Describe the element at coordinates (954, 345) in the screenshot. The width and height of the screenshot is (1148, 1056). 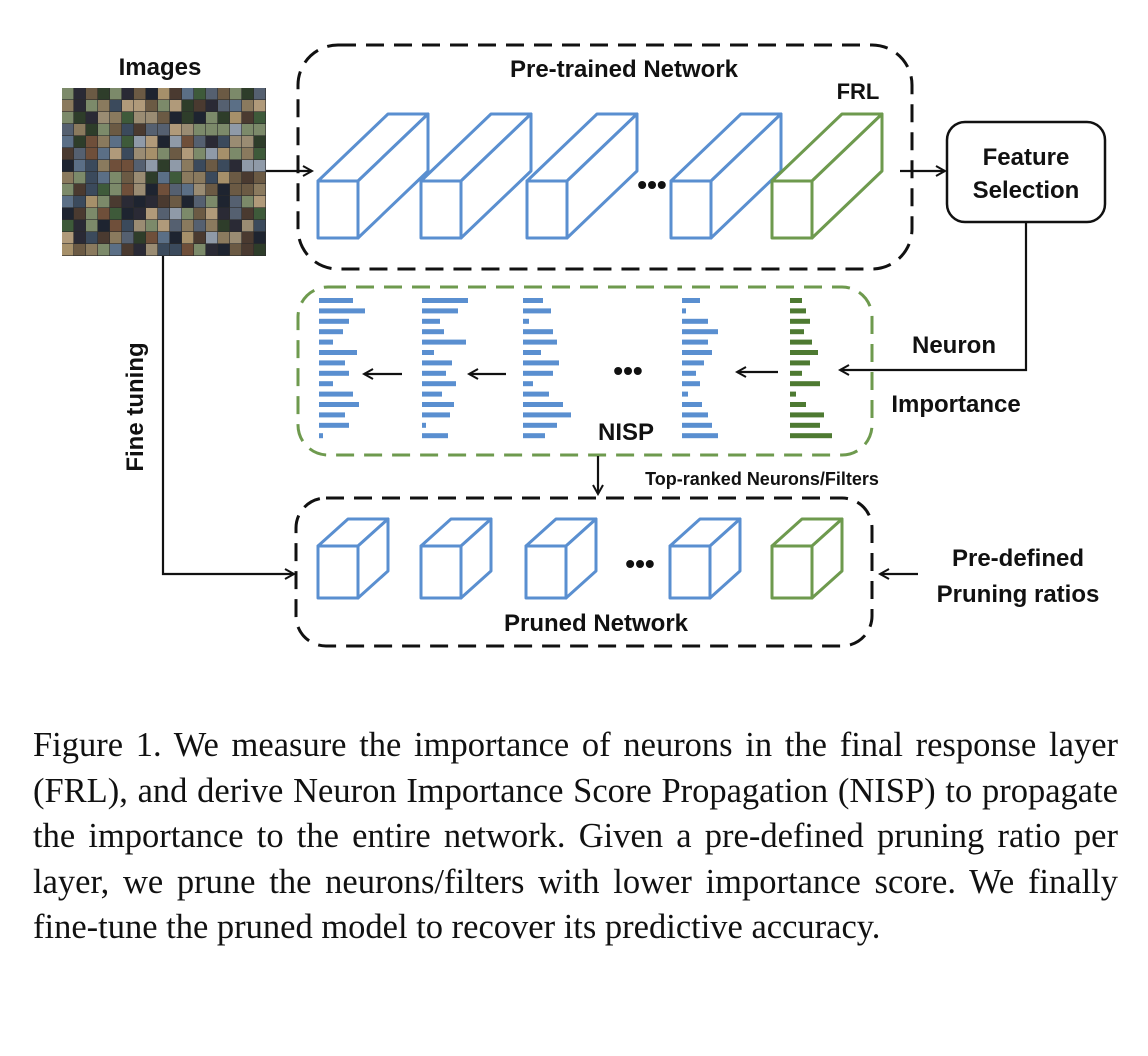
I see `neuron-label: Neuron` at that location.